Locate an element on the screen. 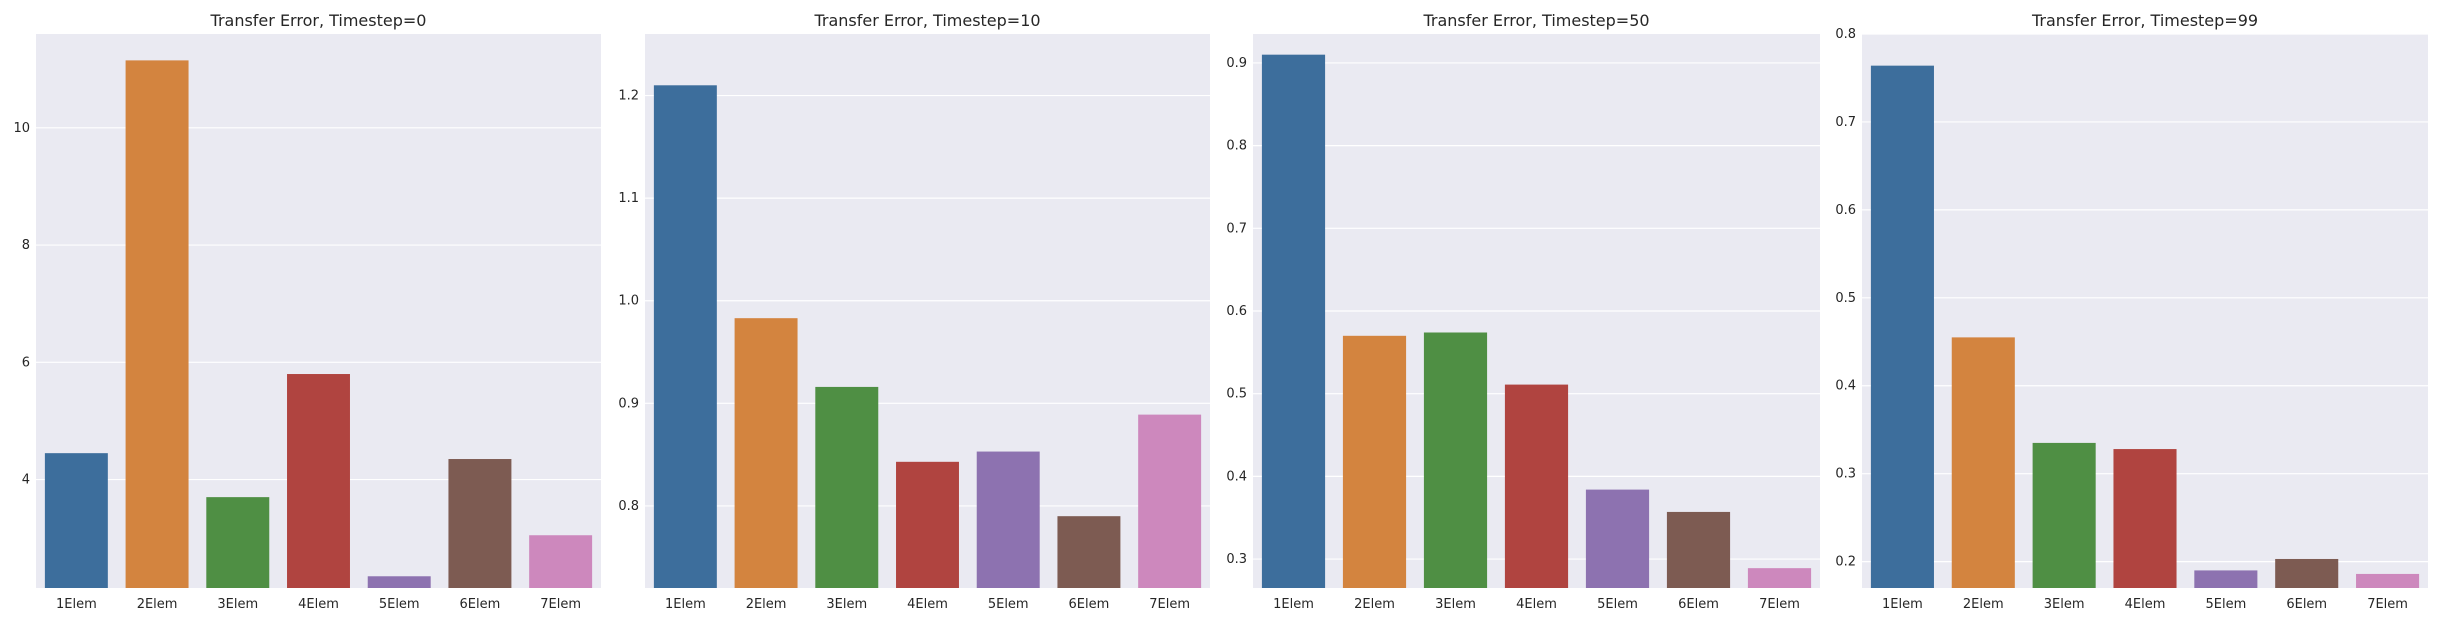 The image size is (2448, 632). y-tick-label: 1.1 is located at coordinates (628, 198).